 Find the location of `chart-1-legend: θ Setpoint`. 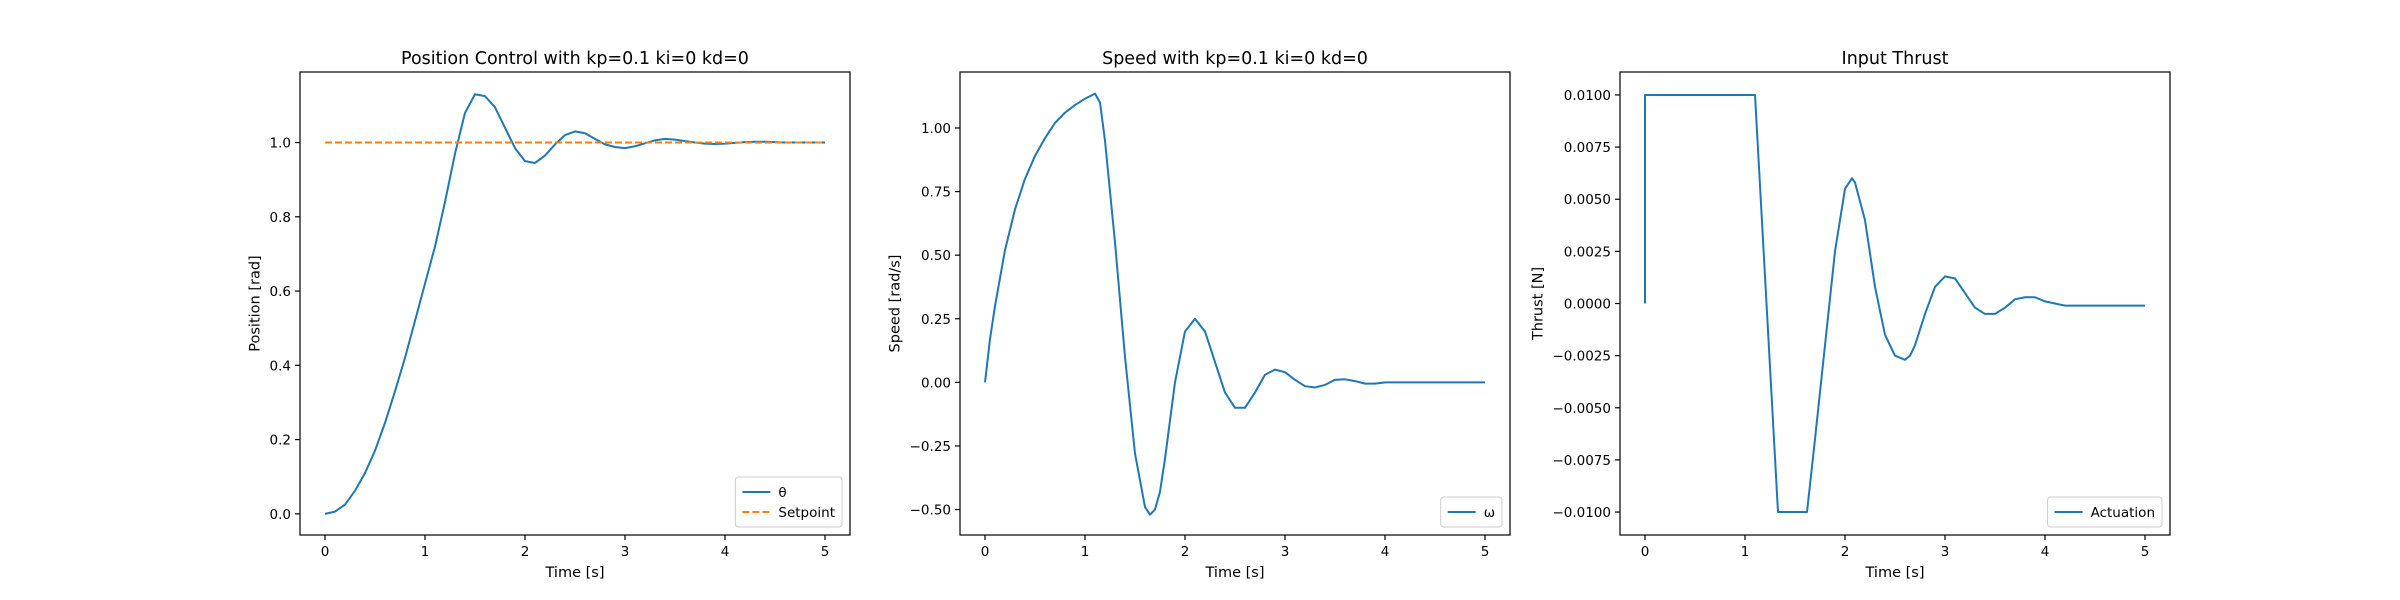

chart-1-legend: θ Setpoint is located at coordinates (788, 502).